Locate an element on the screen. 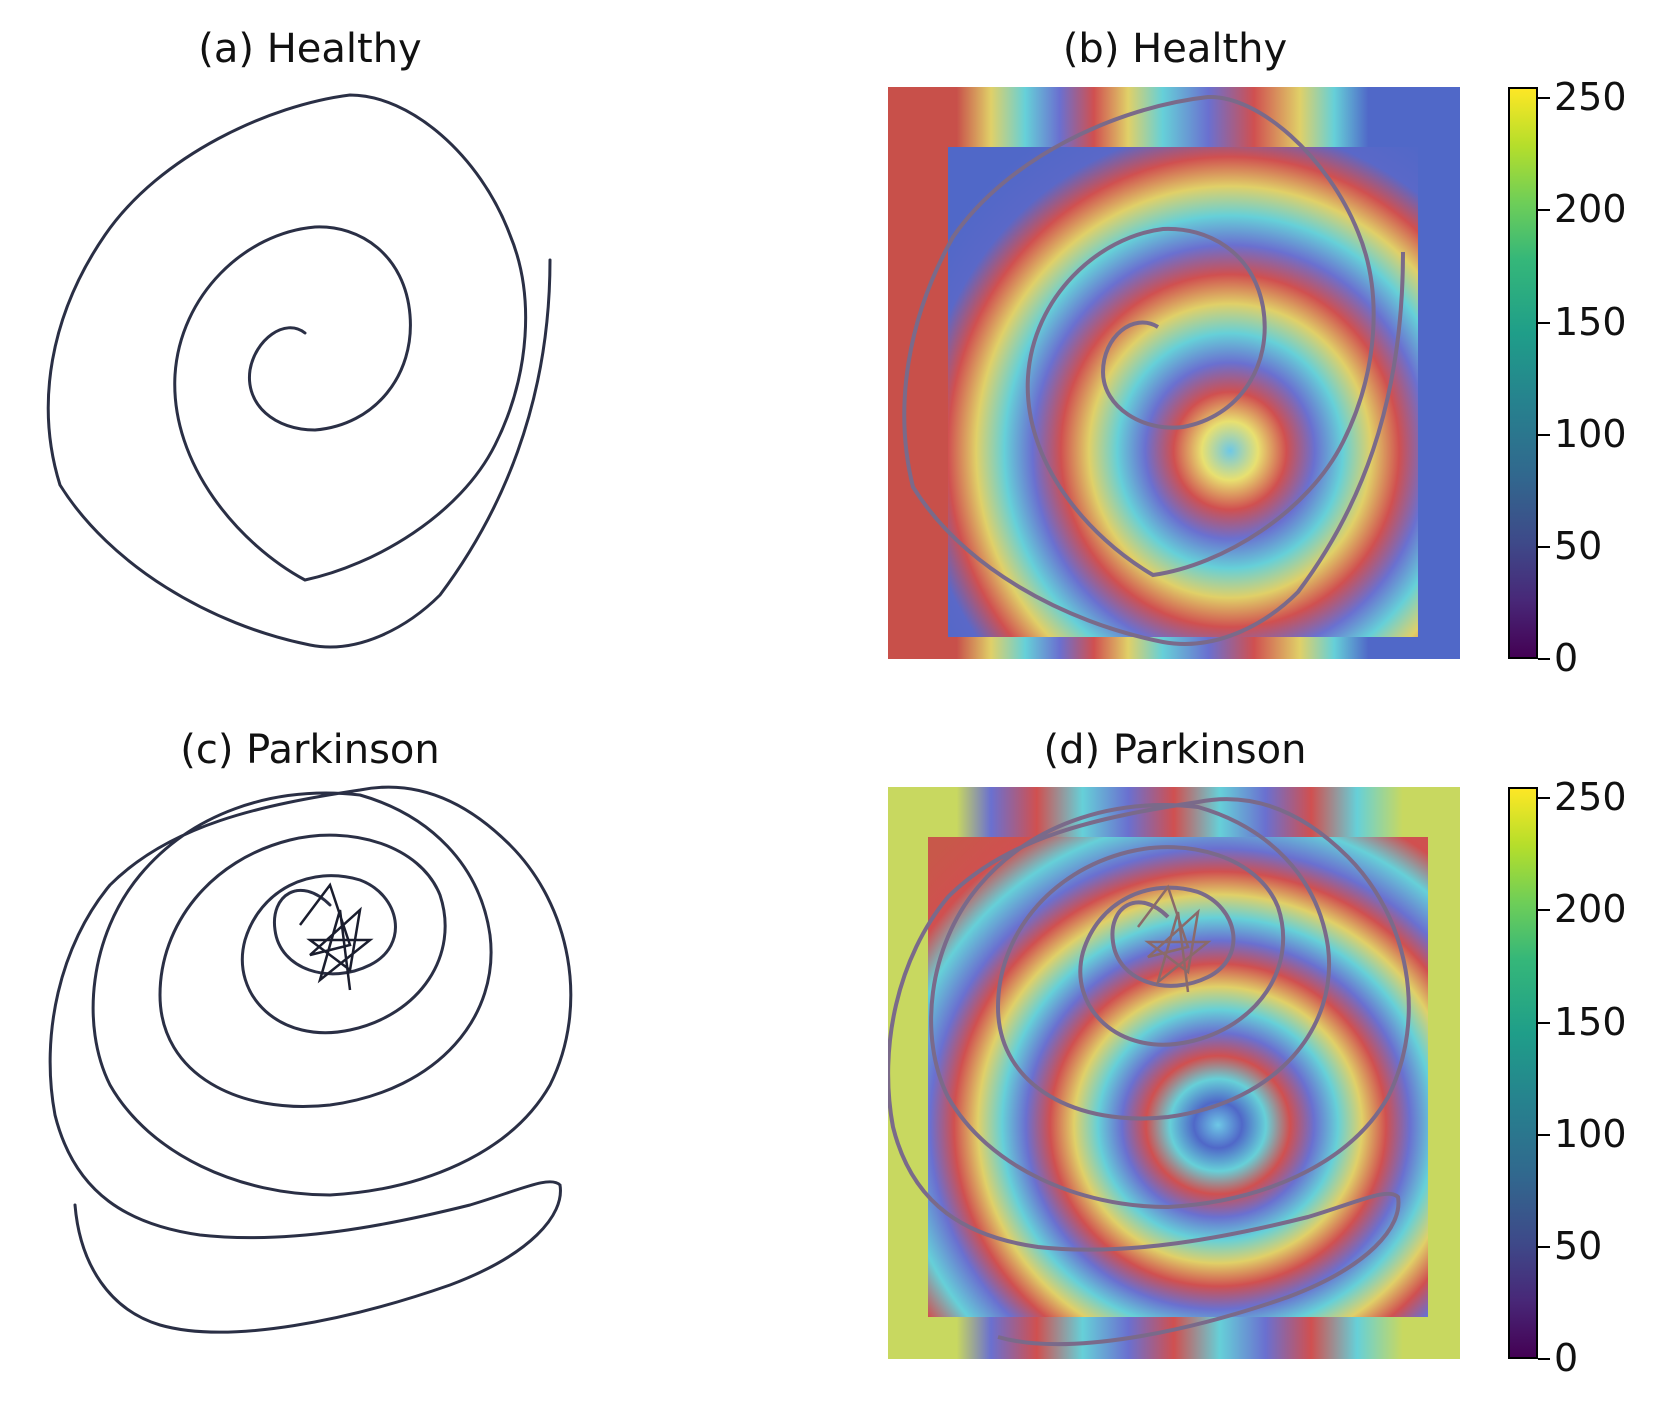 This screenshot has width=1669, height=1407. colorbar-top-tick-label: 100 is located at coordinates (1590, 433).